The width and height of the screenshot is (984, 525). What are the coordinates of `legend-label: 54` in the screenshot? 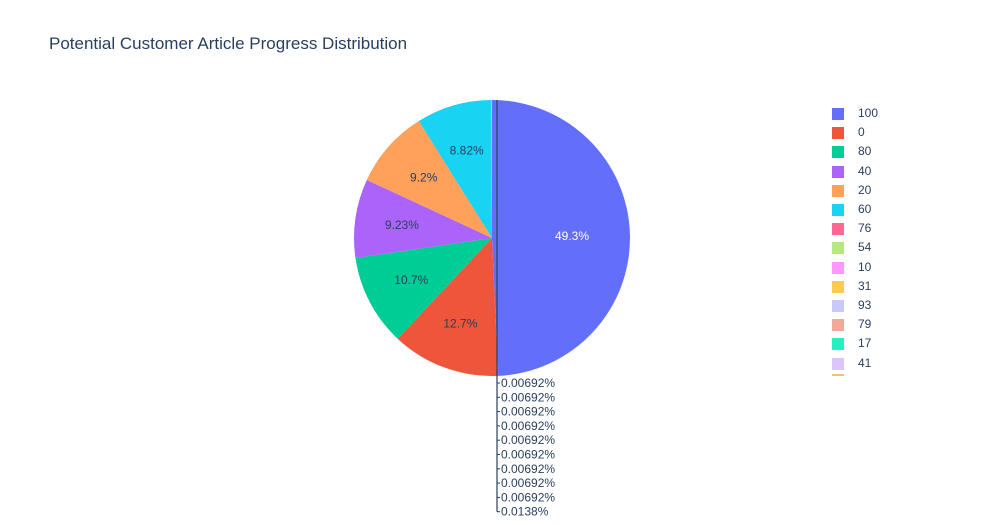 It's located at (865, 247).